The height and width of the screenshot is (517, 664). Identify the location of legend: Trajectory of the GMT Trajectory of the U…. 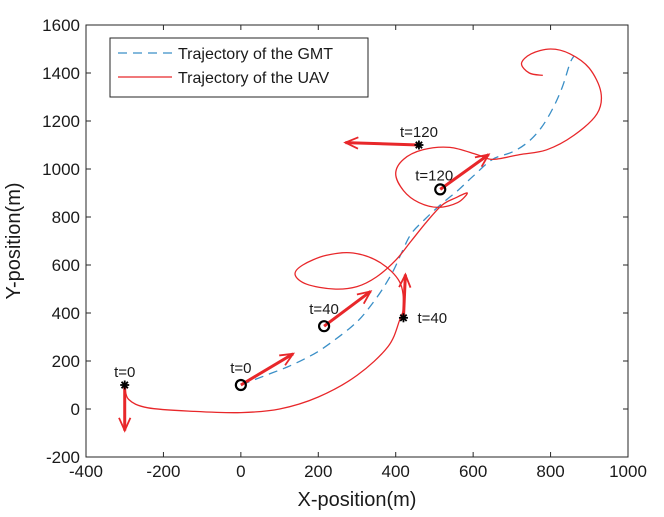
(239, 67).